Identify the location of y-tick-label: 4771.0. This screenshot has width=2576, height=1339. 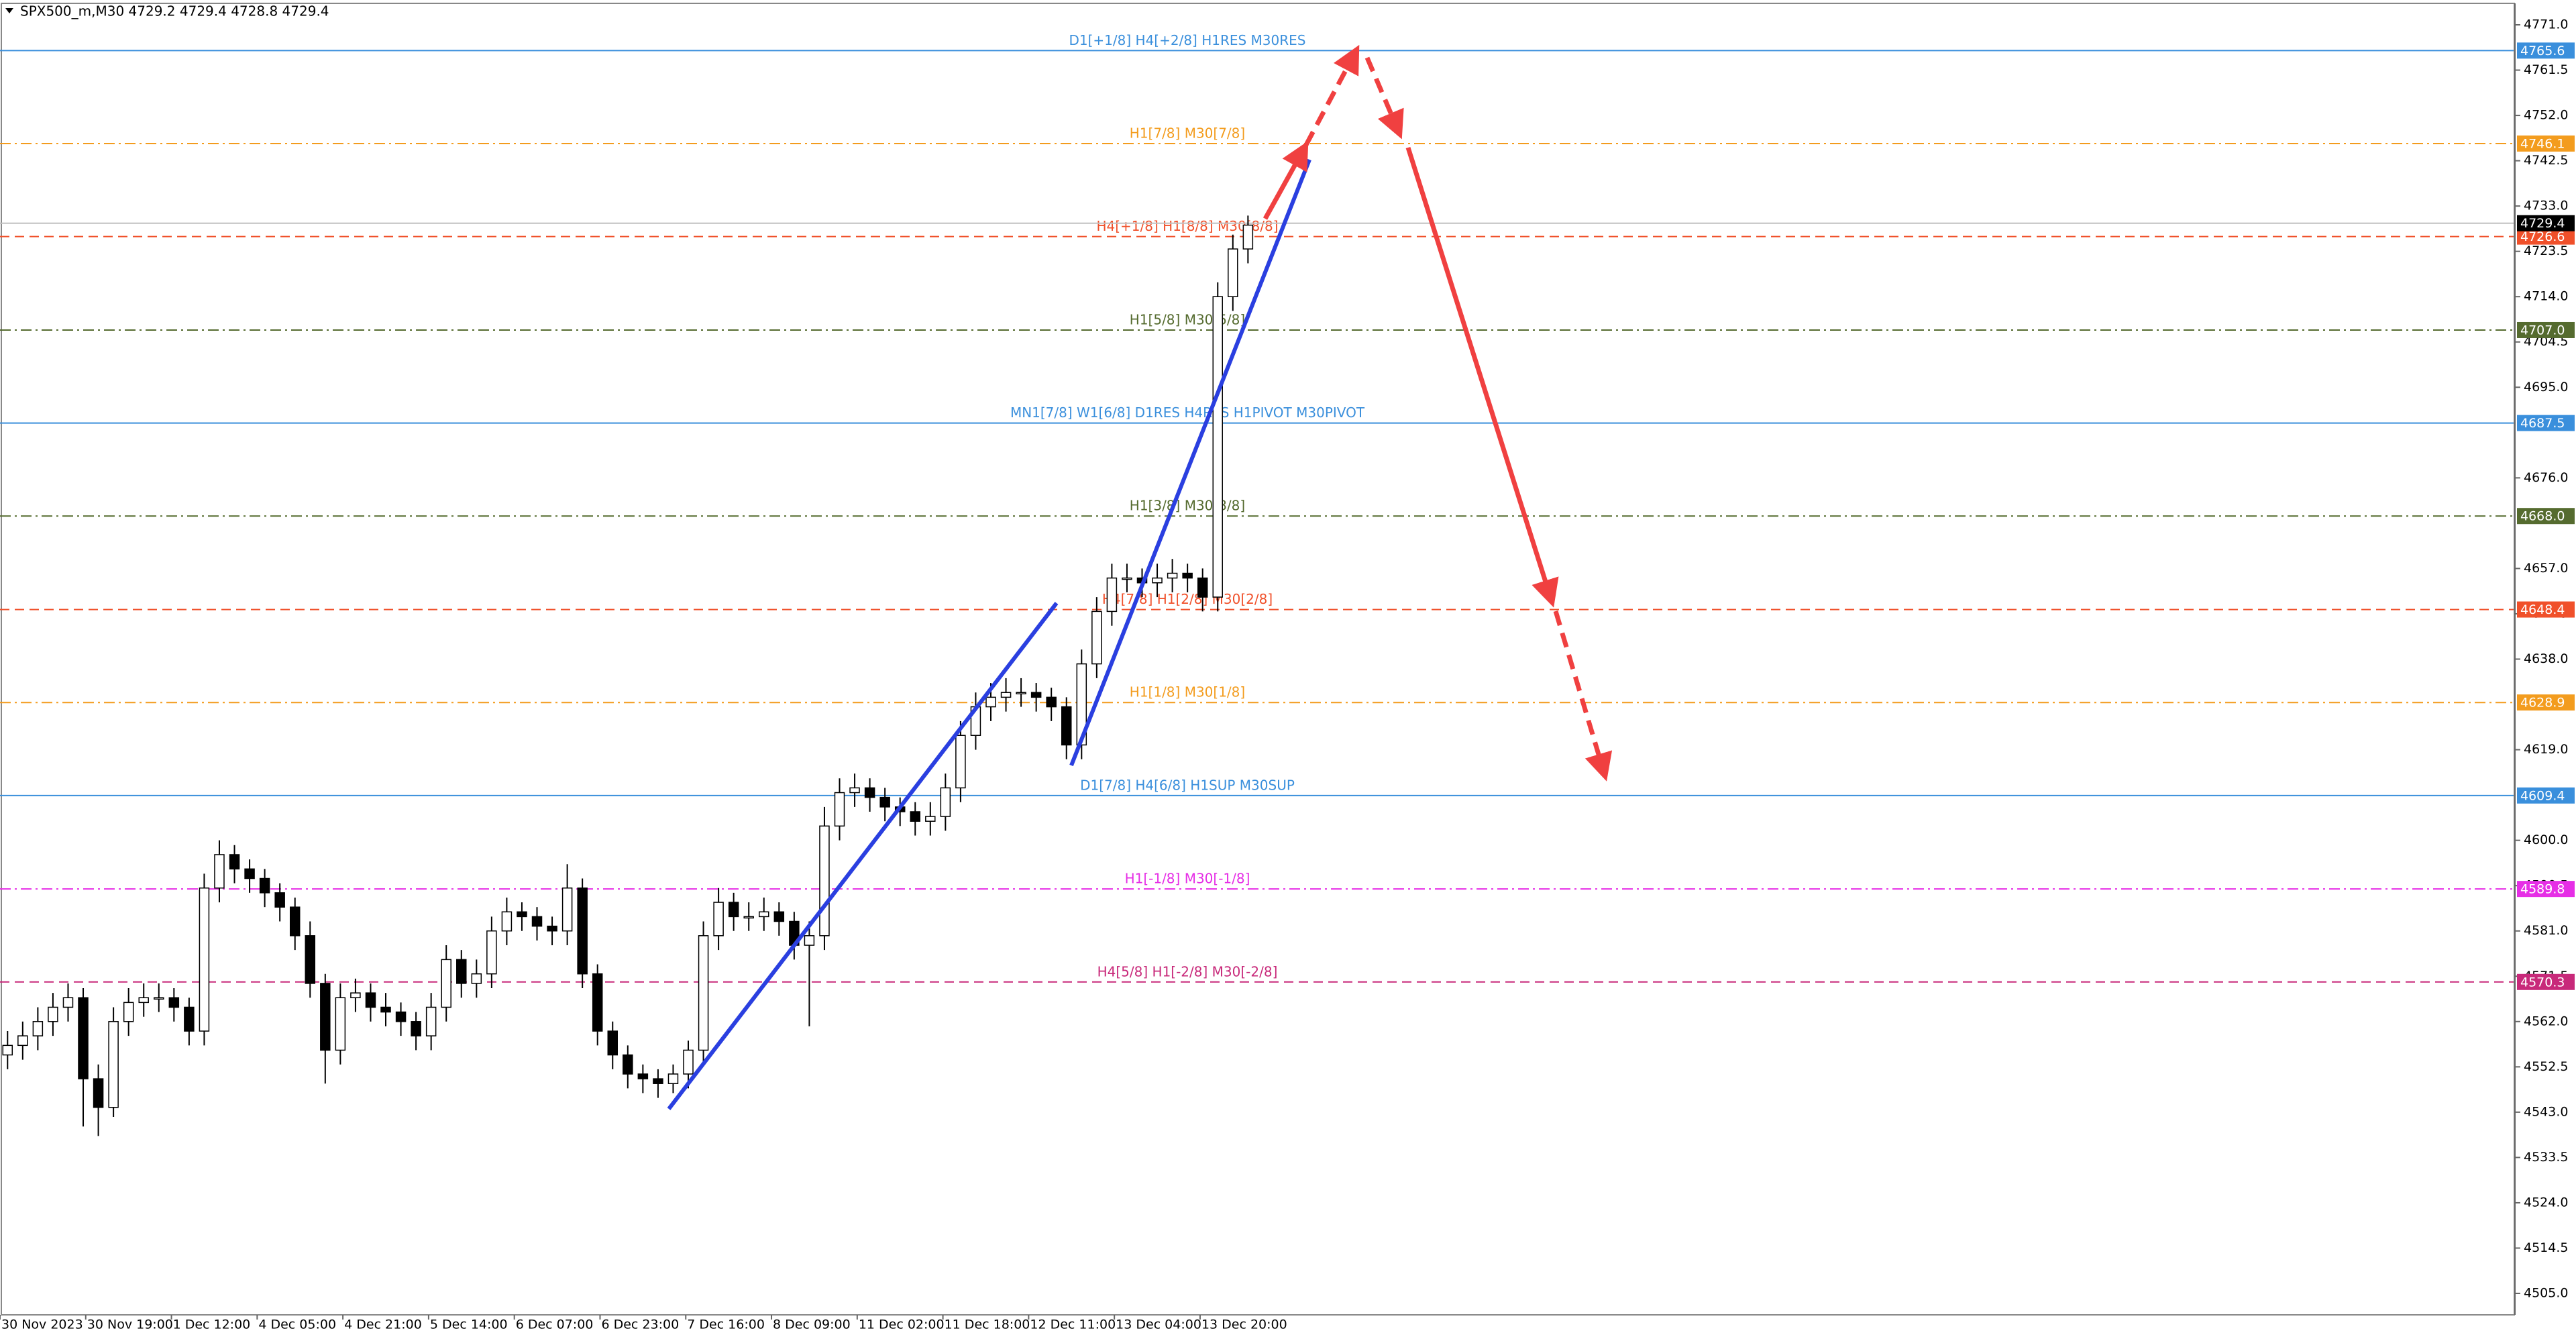
(2546, 24).